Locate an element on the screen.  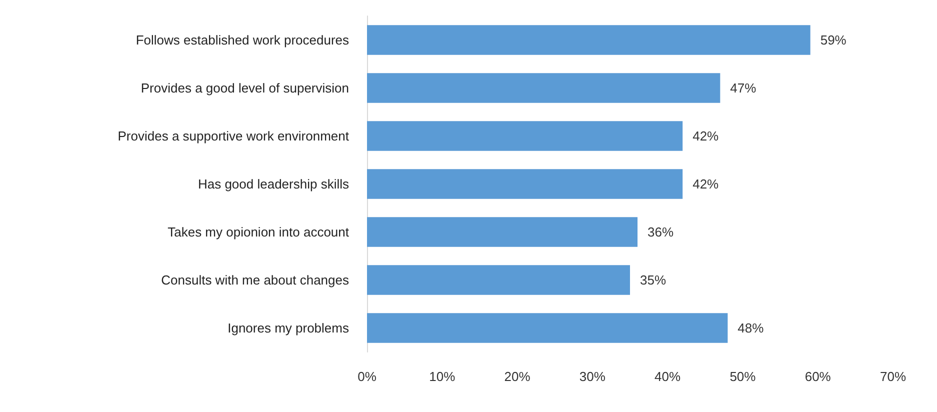
x-tick-label: 20% is located at coordinates (517, 376).